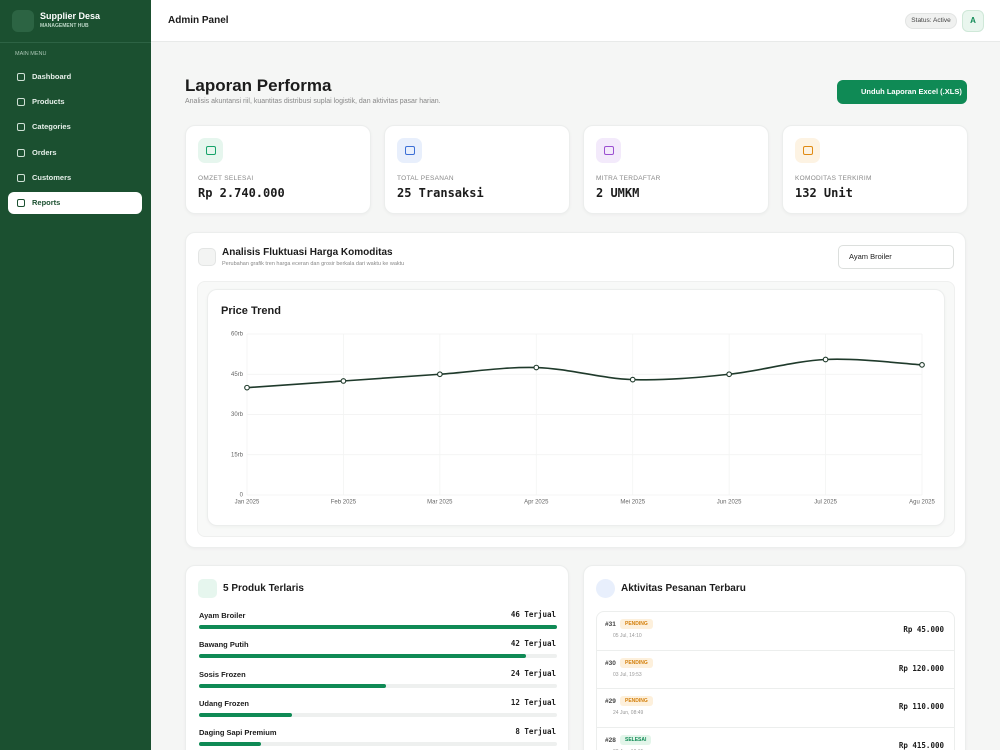 Image resolution: width=1000 pixels, height=750 pixels. Describe the element at coordinates (628, 178) in the screenshot. I see `stat-label: MITRA TERDAFTAR` at that location.